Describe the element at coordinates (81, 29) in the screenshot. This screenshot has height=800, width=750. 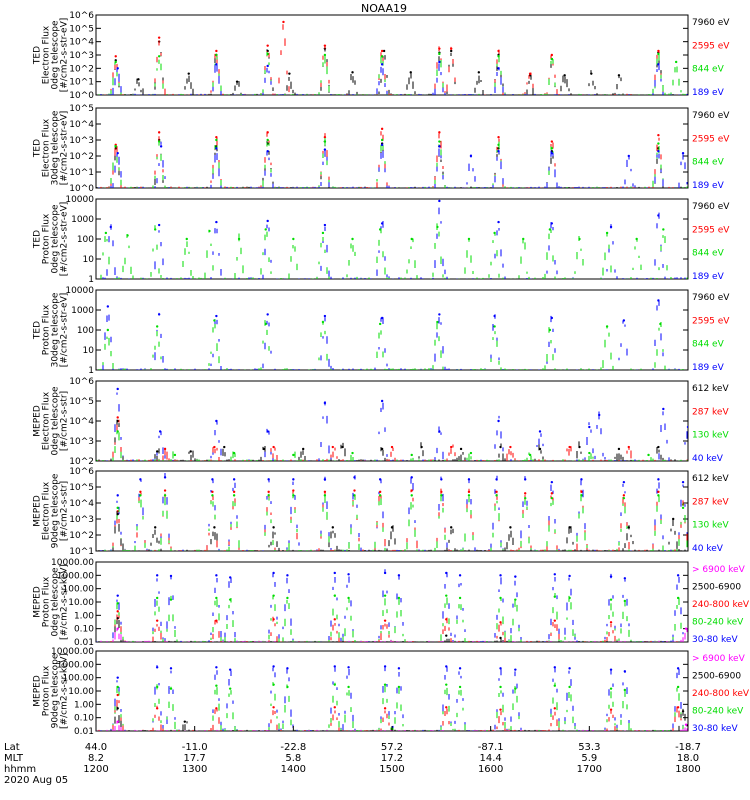
I see `y-tick-label: 10^5` at that location.